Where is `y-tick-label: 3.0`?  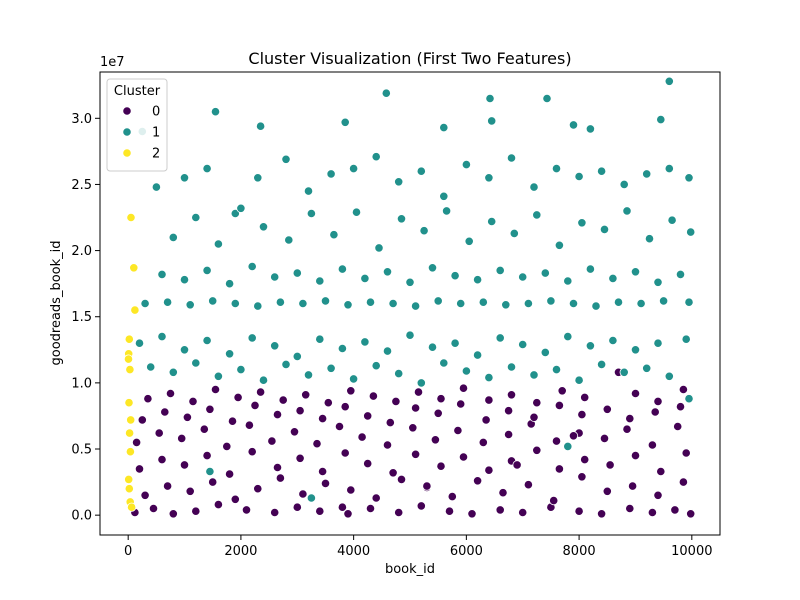 y-tick-label: 3.0 is located at coordinates (81, 119).